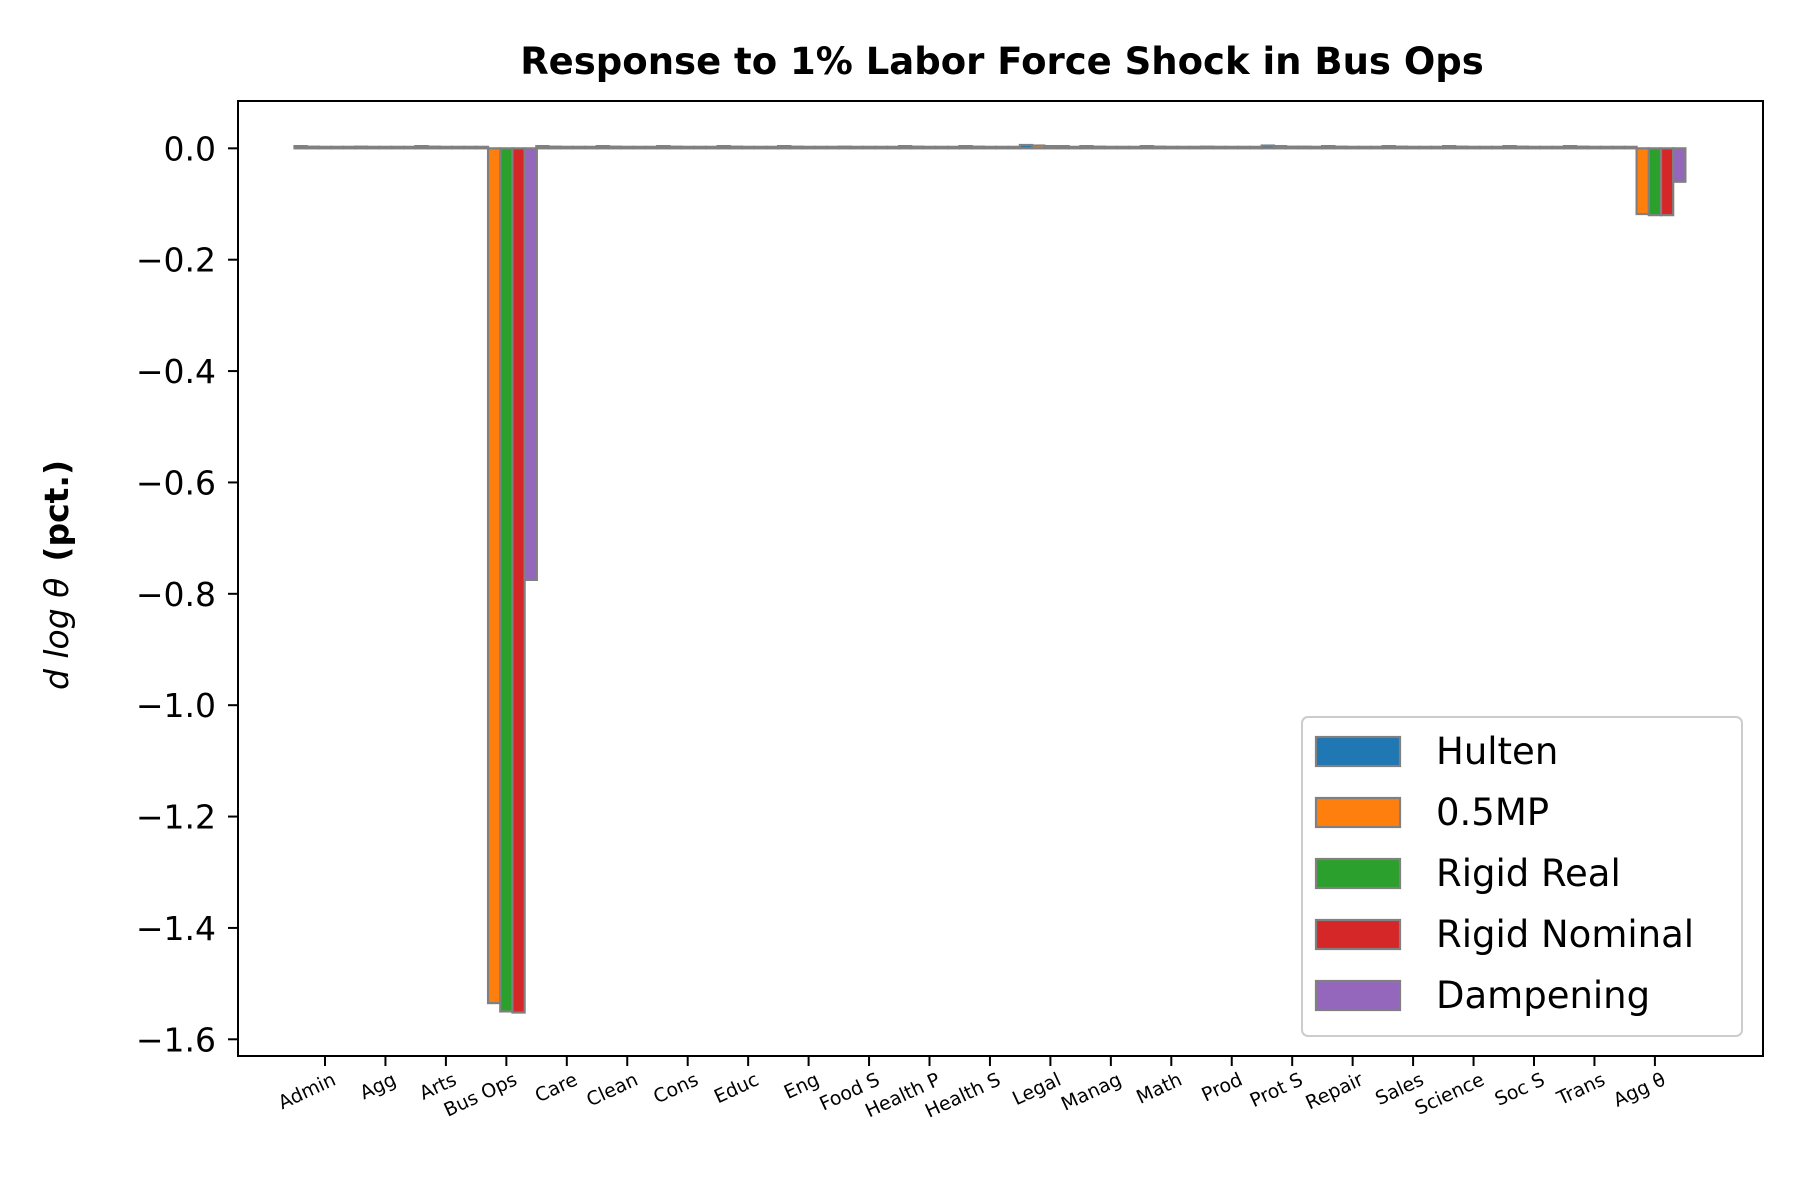 The width and height of the screenshot is (1800, 1200). Describe the element at coordinates (796, 147) in the screenshot. I see `bar-0-5mp-eng` at that location.